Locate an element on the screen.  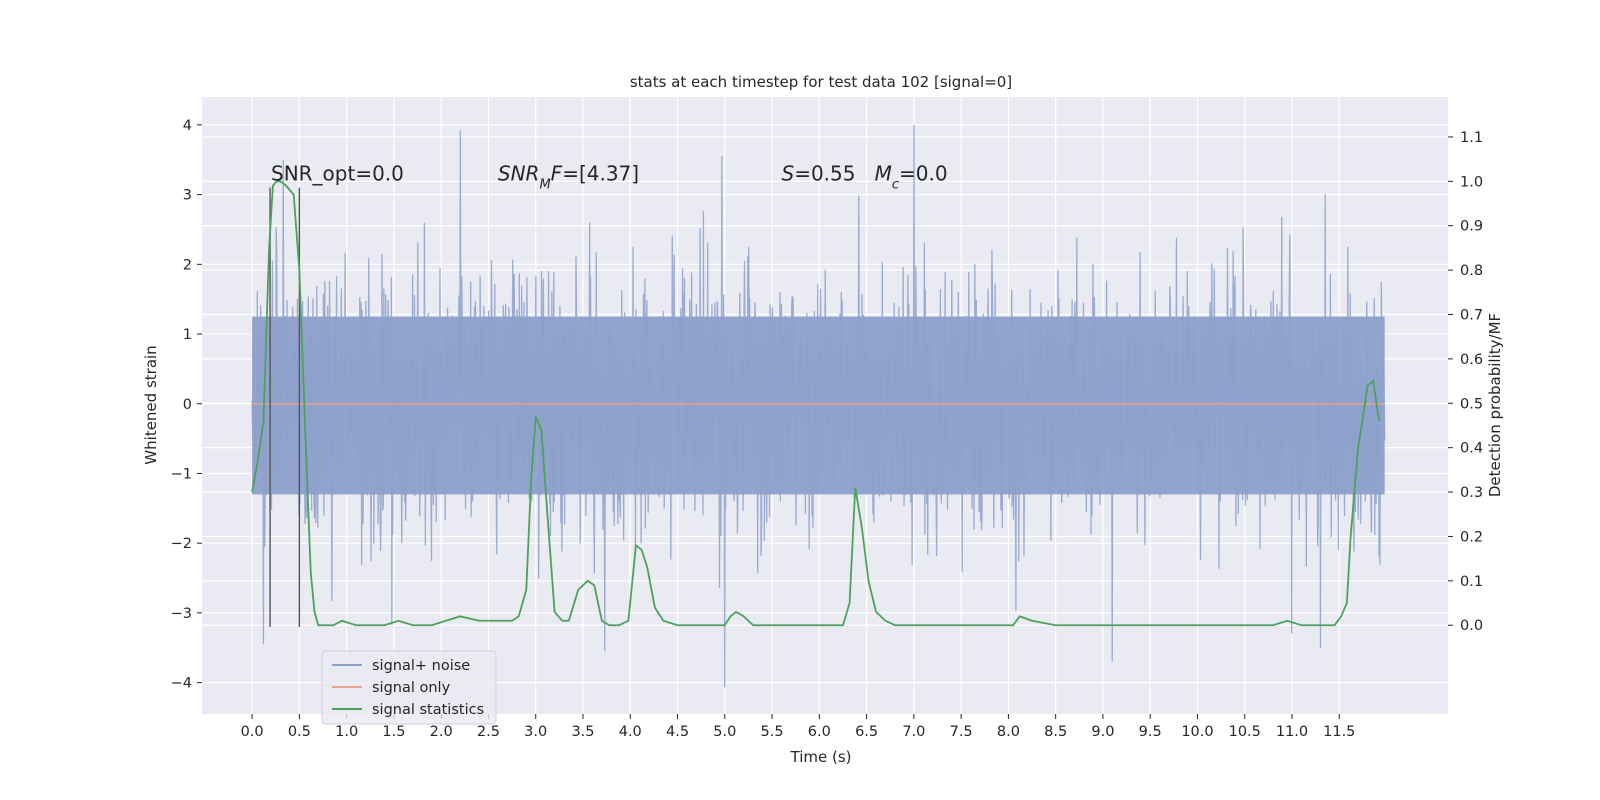
y-right-tick-label: 1.0 is located at coordinates (1471, 182).